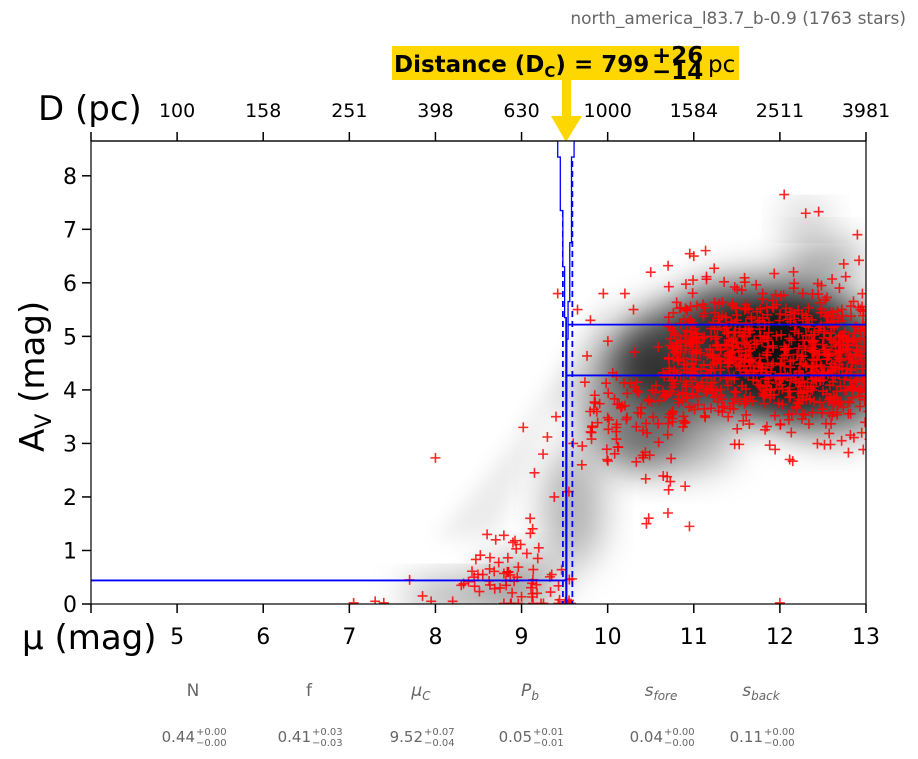  I want to click on banner-arrow-shaft, so click(566, 98).